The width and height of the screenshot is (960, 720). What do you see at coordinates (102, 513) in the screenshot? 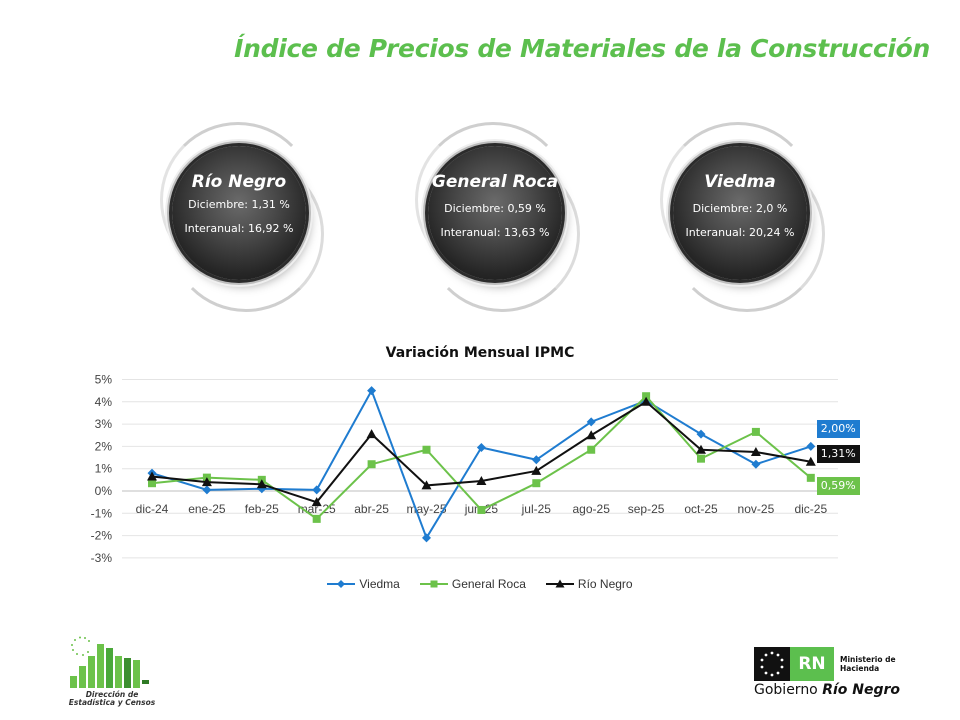
I see `y-tick-label: -1%` at bounding box center [102, 513].